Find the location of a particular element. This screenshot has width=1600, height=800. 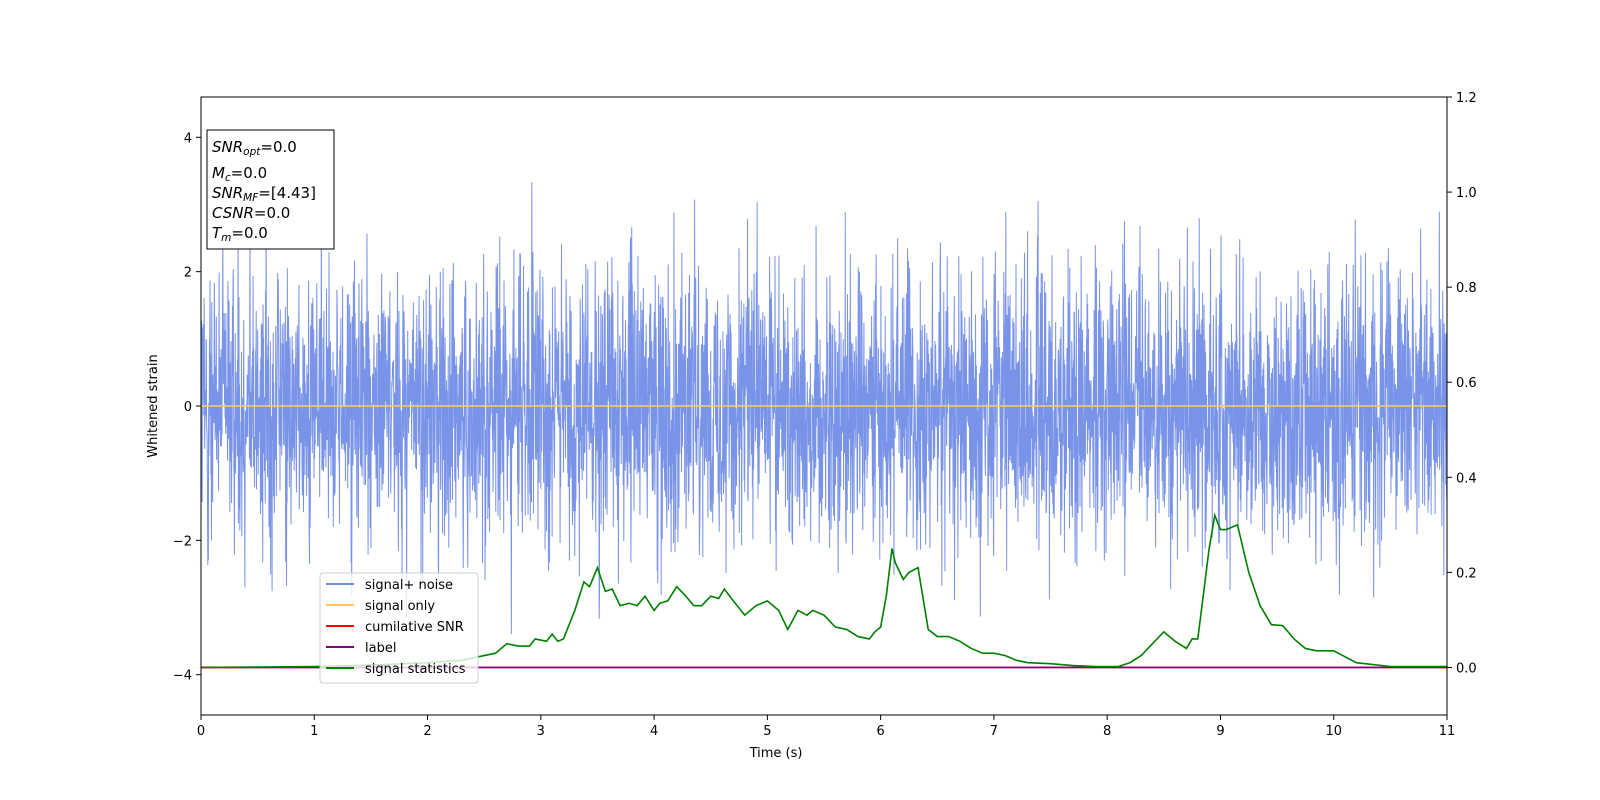

x-axis-label: Time (s) is located at coordinates (776, 753).